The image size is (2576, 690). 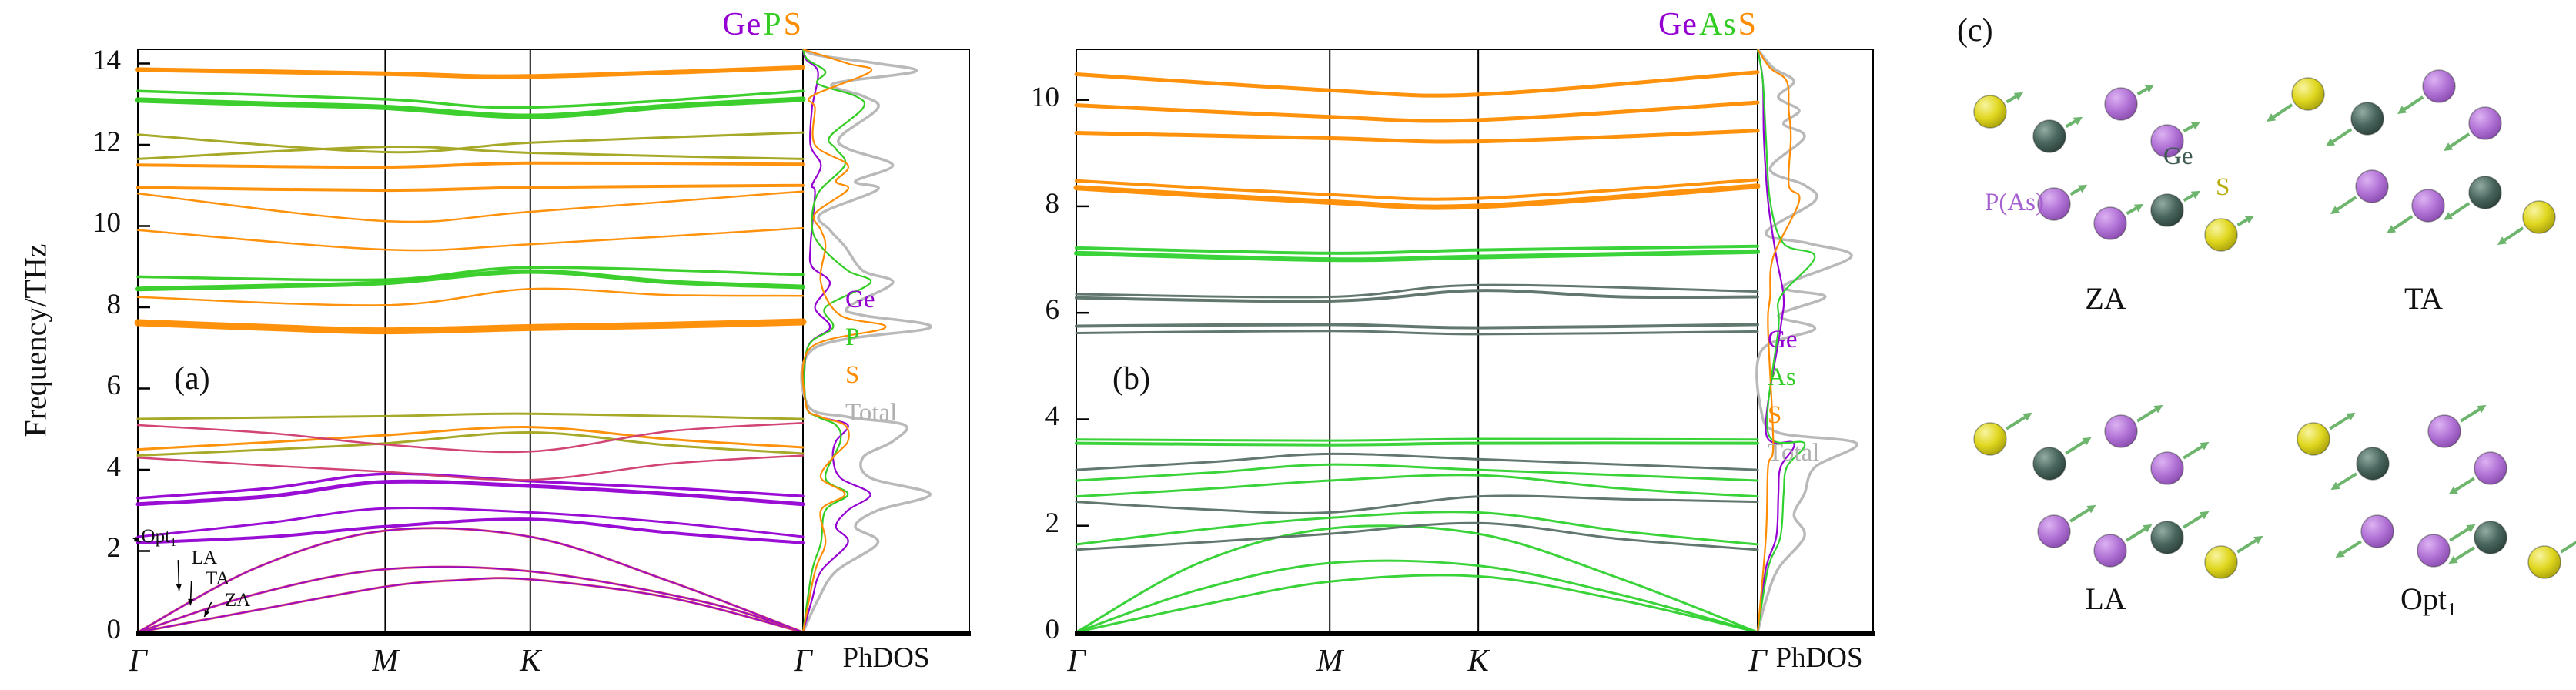 I want to click on legend-as: As, so click(x=1782, y=377).